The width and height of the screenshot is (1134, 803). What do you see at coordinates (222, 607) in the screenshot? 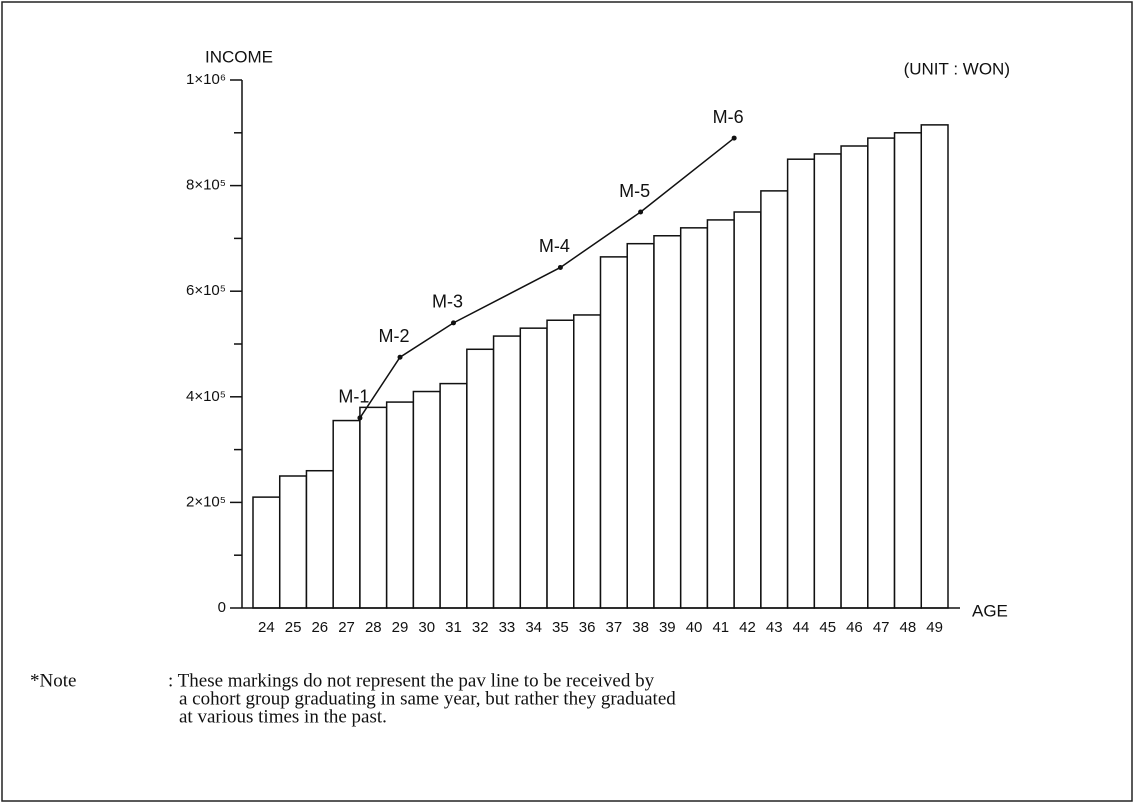
I see `y-tick-label: 0` at bounding box center [222, 607].